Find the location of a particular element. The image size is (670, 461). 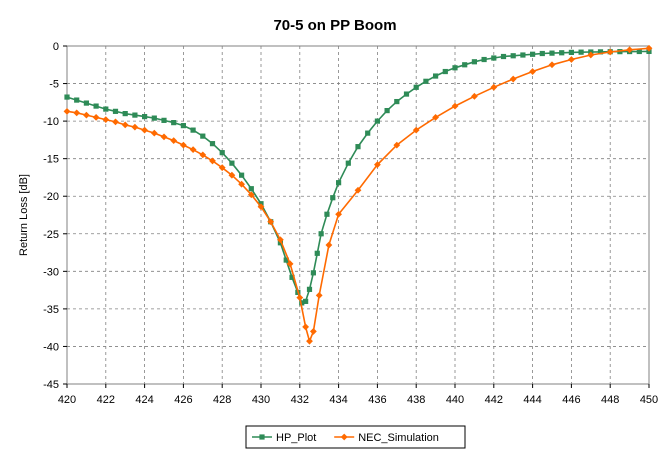

x-tick-label: 432 is located at coordinates (300, 400).